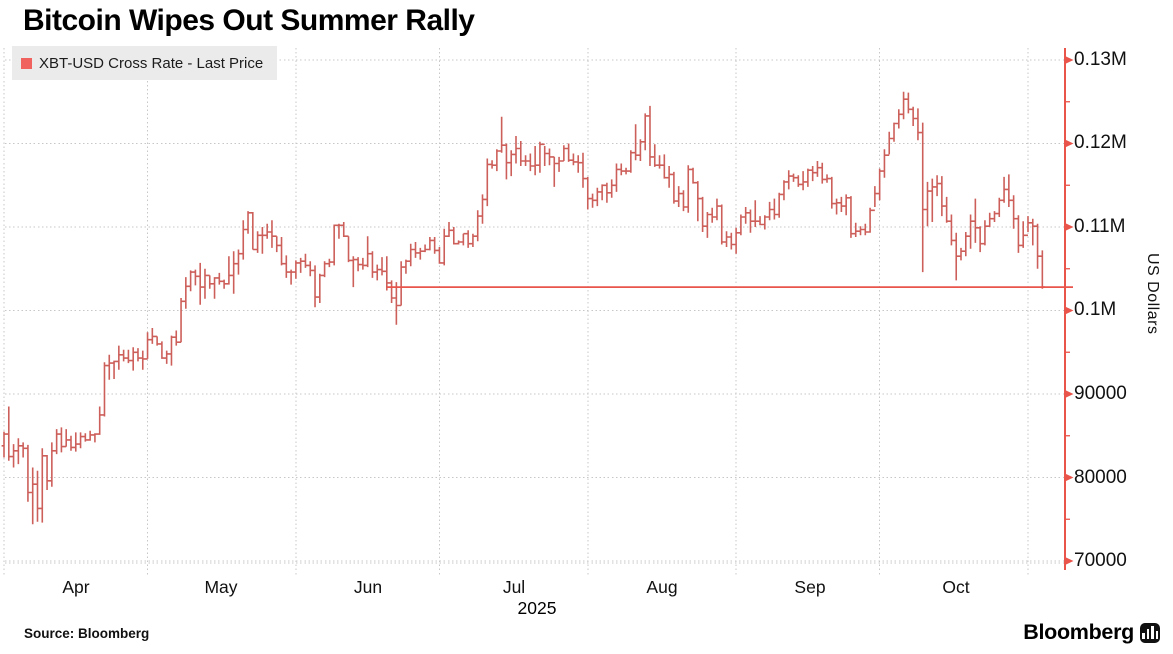 The height and width of the screenshot is (654, 1173). What do you see at coordinates (26, 63) in the screenshot?
I see `legend-swatch-icon` at bounding box center [26, 63].